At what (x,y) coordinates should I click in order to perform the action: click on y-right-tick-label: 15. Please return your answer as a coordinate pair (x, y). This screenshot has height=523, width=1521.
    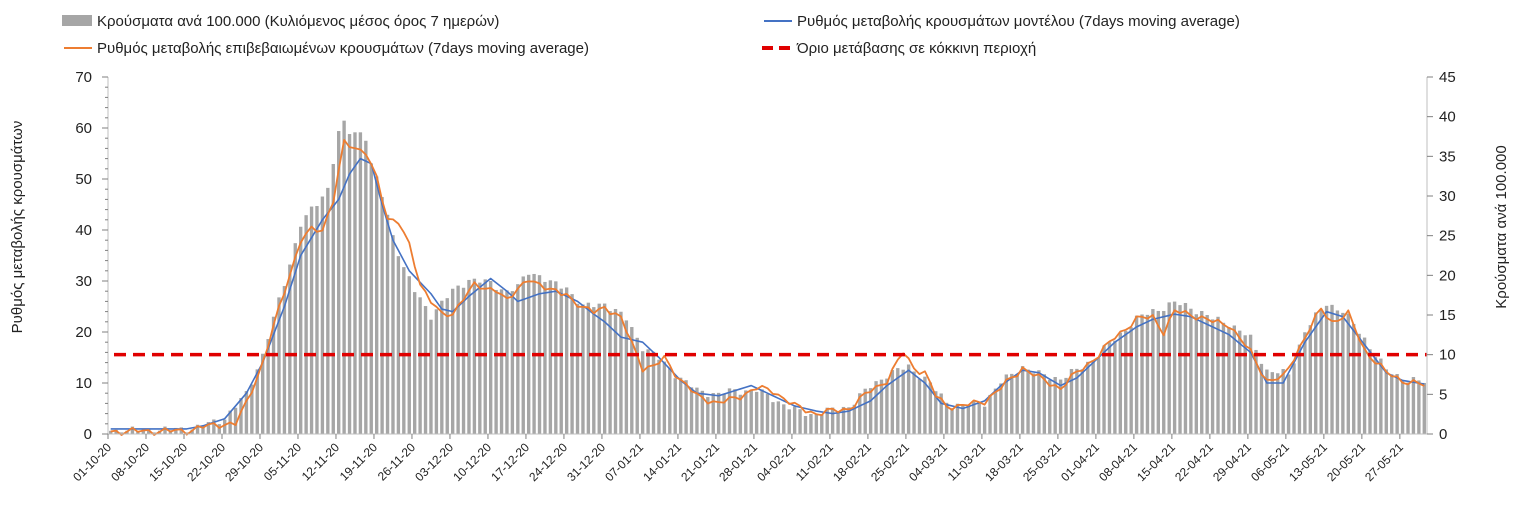
    Looking at the image, I should click on (1447, 315).